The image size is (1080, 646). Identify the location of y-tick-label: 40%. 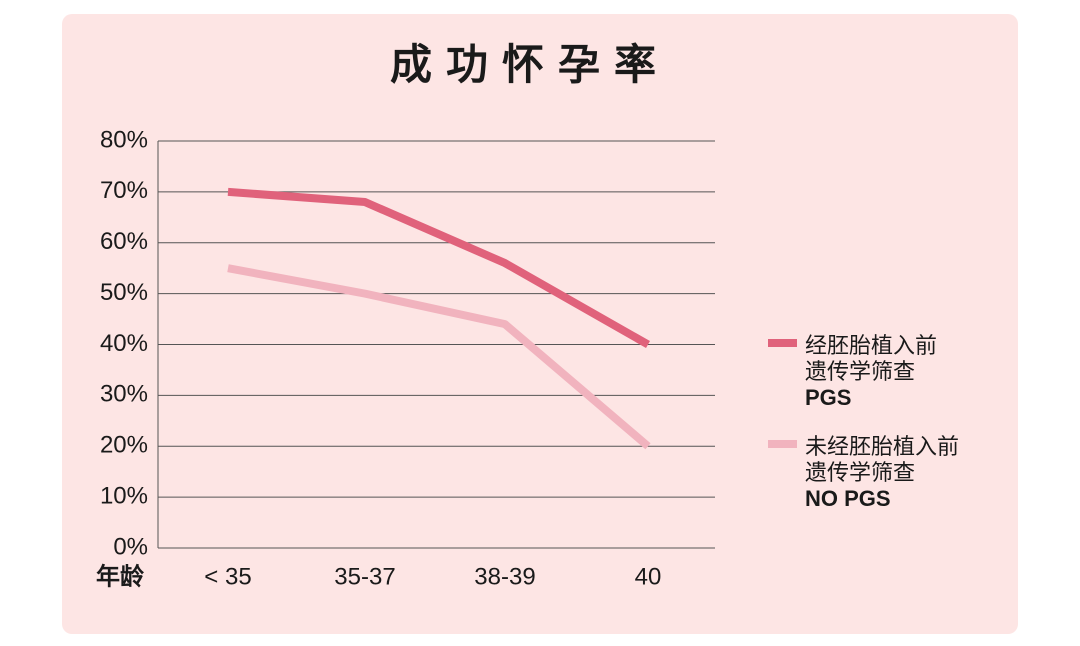
(124, 343).